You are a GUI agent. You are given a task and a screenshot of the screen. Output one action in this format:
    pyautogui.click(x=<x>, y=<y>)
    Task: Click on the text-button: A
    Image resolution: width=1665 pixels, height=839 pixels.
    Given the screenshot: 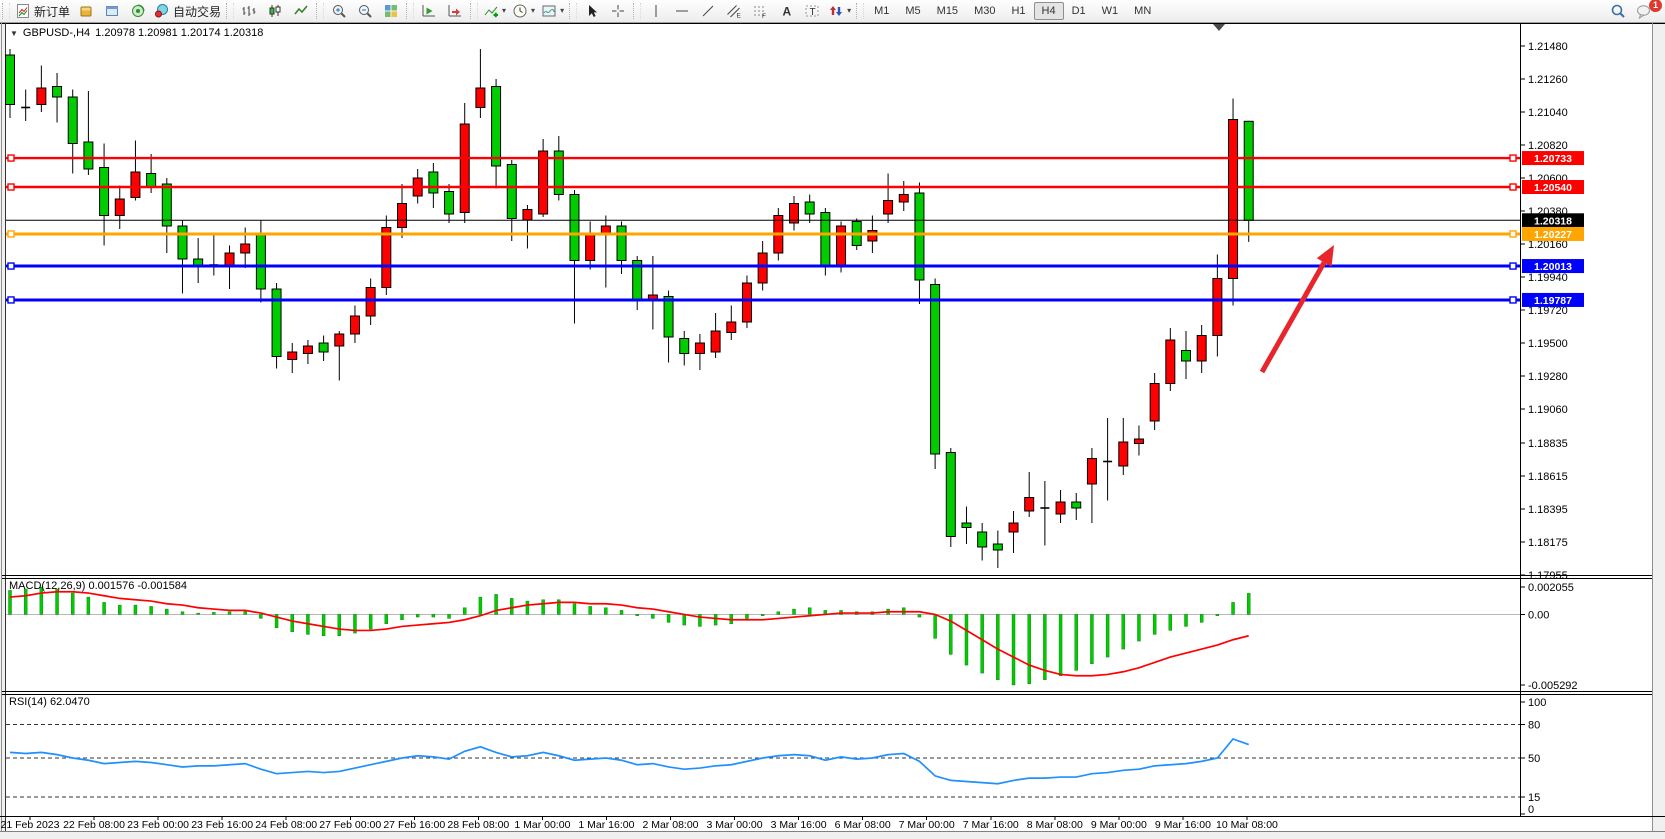 What is the action you would take?
    pyautogui.click(x=786, y=11)
    